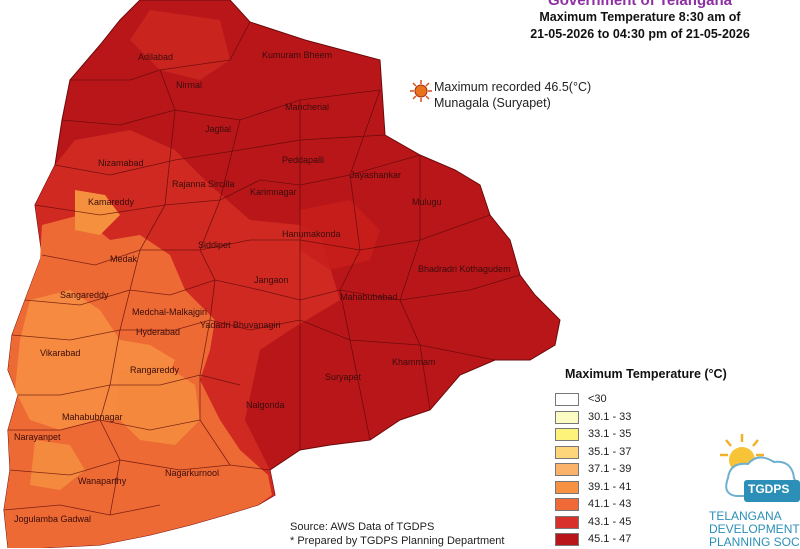  I want to click on legend-title: Maximum Temperature (°C), so click(646, 374).